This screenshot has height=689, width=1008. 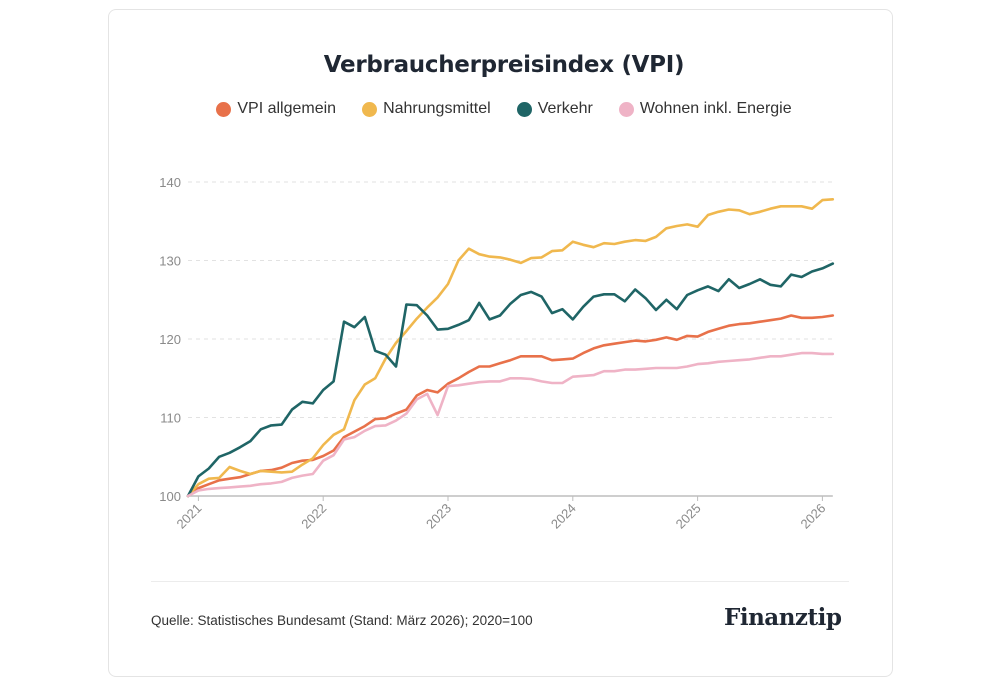 I want to click on legend-item: Wohnen inkl. Energie, so click(x=705, y=109).